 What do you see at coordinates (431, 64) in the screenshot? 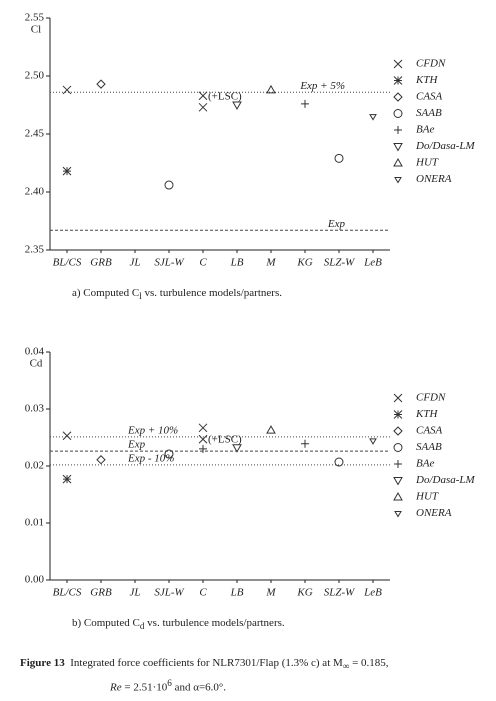
I see `legend-label: CFDN` at bounding box center [431, 64].